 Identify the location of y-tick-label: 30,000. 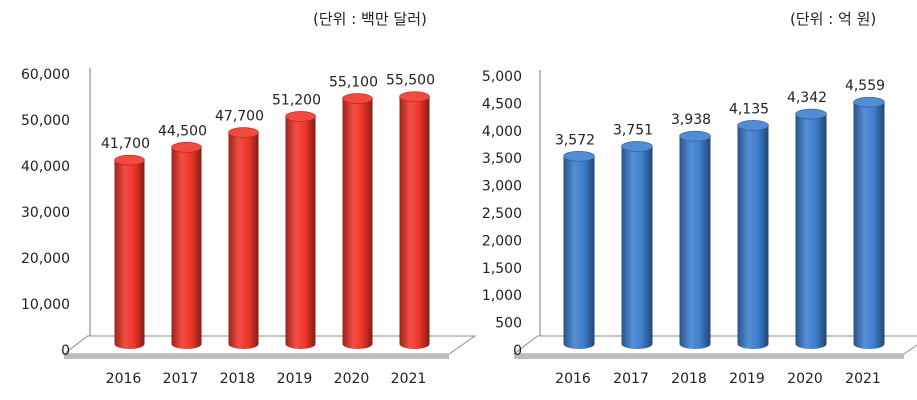
(45, 213).